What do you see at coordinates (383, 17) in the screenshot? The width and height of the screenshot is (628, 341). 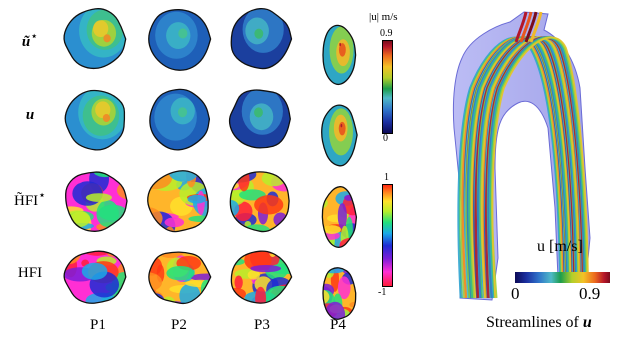 I see `colorbar-mag-title: |u| m/s` at bounding box center [383, 17].